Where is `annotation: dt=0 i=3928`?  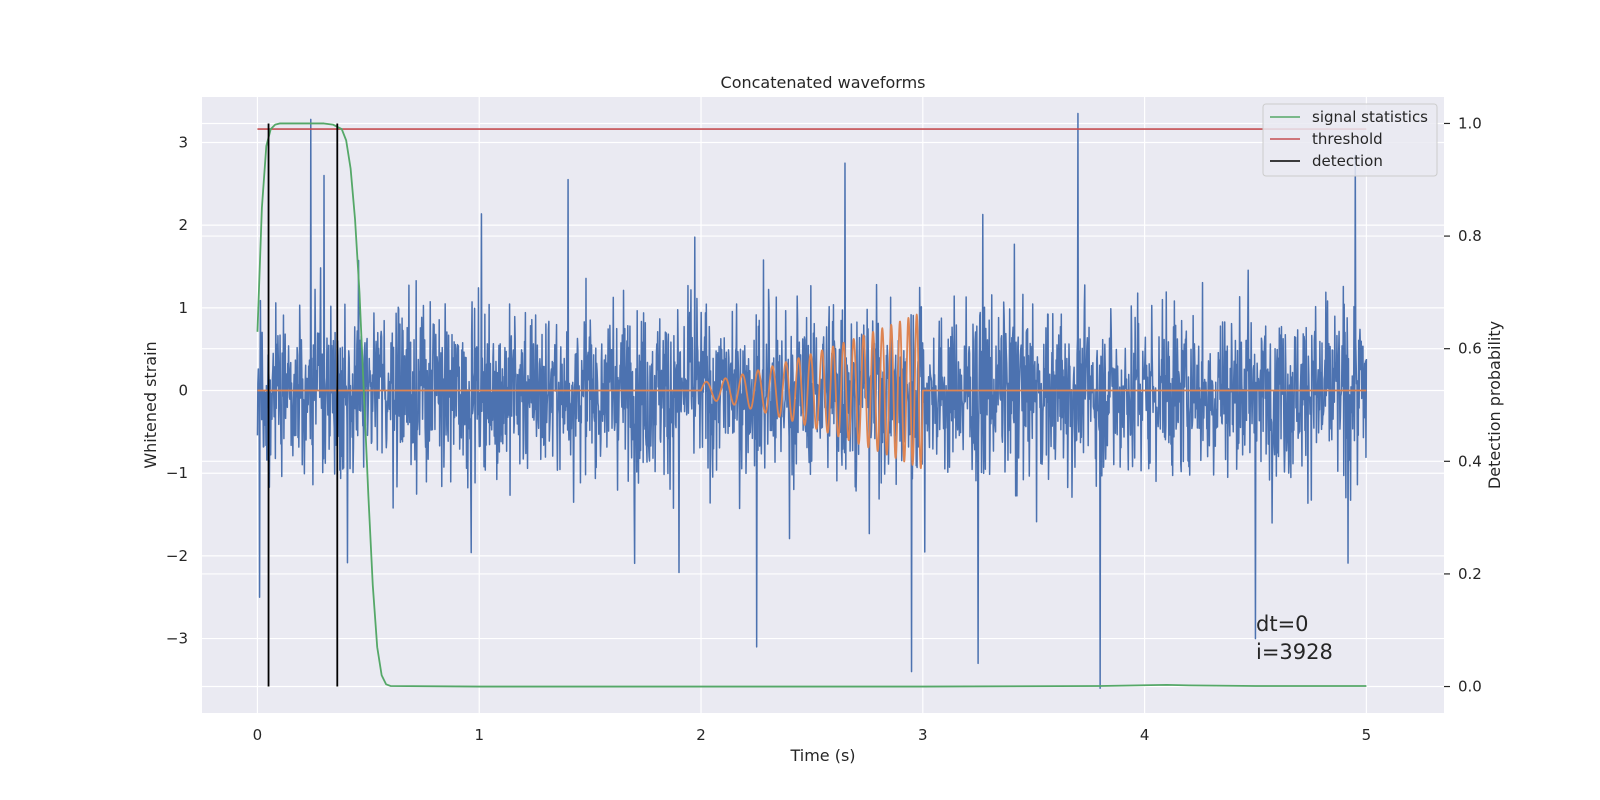
annotation: dt=0 i=3928 is located at coordinates (1294, 638).